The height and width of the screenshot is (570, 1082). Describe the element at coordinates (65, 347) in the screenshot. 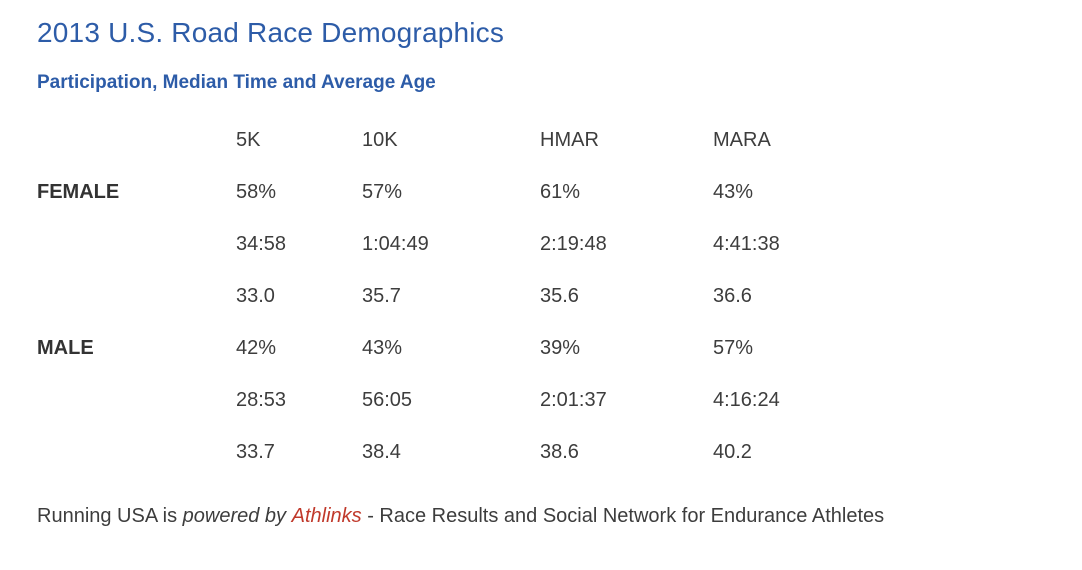

I see `row-label-male: MALE` at that location.